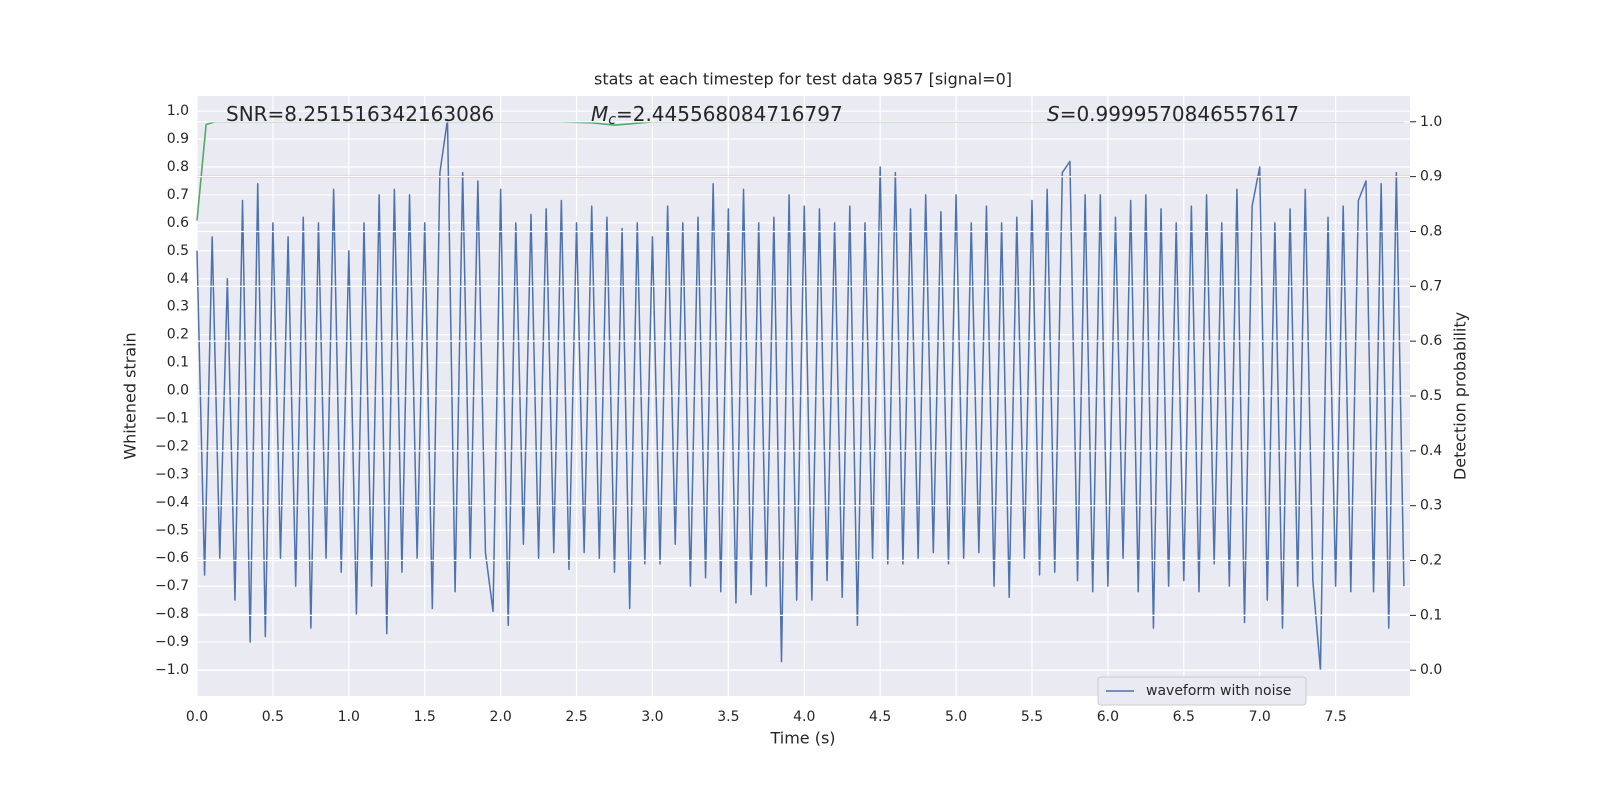 This screenshot has height=800, width=1600. What do you see at coordinates (273, 717) in the screenshot?
I see `x-tick-label: 0.5` at bounding box center [273, 717].